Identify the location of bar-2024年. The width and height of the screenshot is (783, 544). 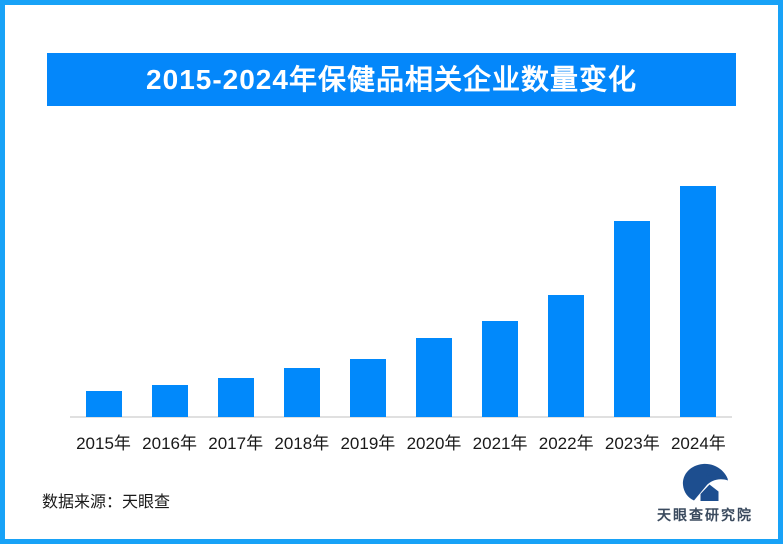
(698, 301).